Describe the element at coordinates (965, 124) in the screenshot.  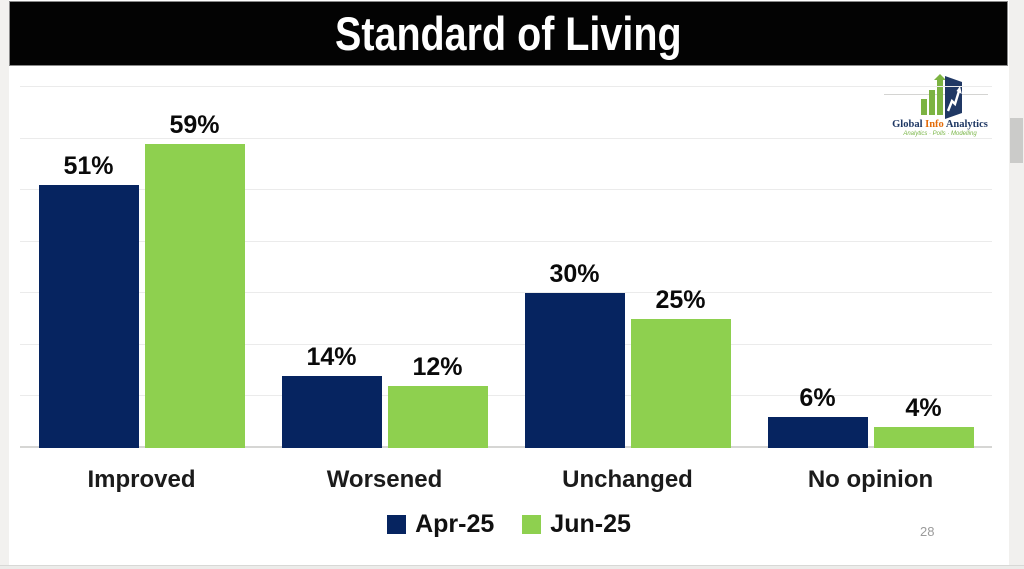
I see `logo-name-part: Analytics` at that location.